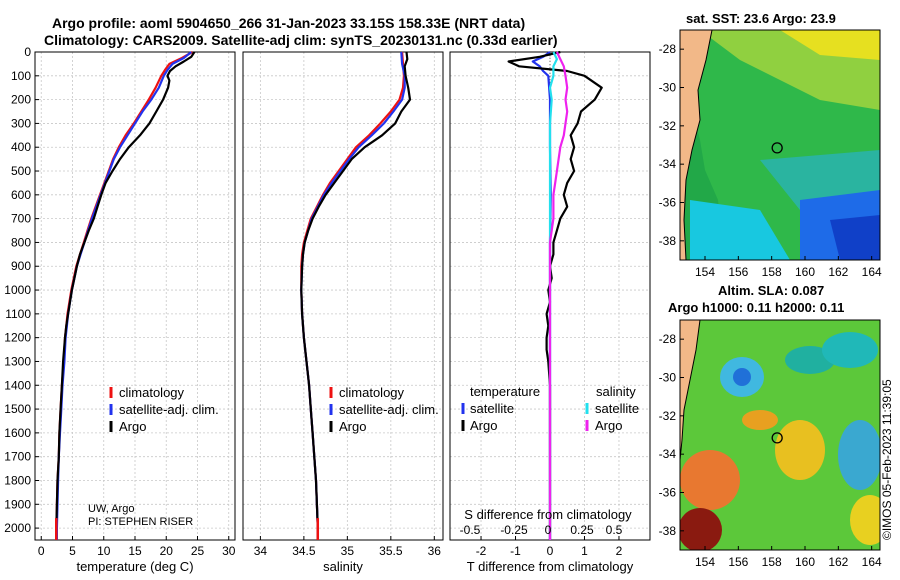 The height and width of the screenshot is (580, 900). What do you see at coordinates (17, 385) in the screenshot?
I see `y-tick-label: 1400` at bounding box center [17, 385].